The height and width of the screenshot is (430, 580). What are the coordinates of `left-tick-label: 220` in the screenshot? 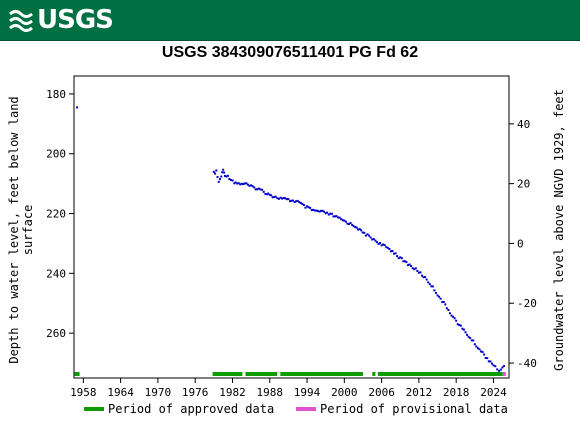 It's located at (56, 214).